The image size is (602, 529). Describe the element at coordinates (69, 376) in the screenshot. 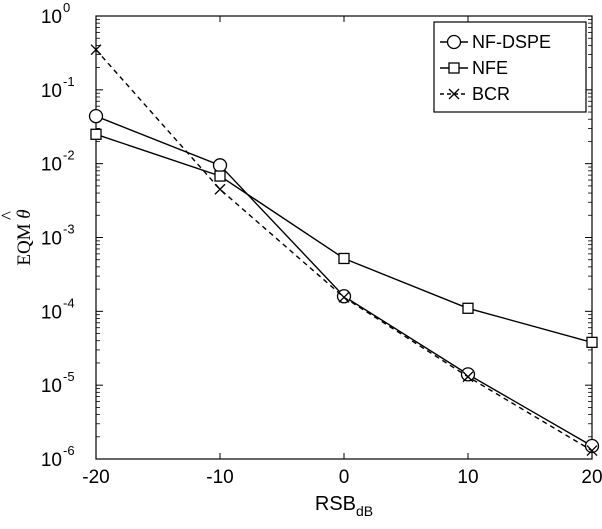

I see `y-tick-exponent: -5` at that location.